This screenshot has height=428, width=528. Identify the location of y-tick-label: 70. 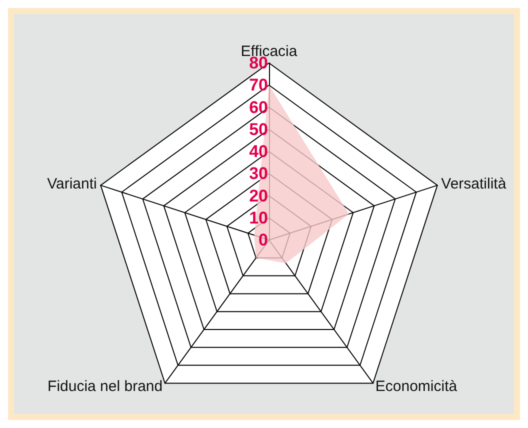
(258, 85).